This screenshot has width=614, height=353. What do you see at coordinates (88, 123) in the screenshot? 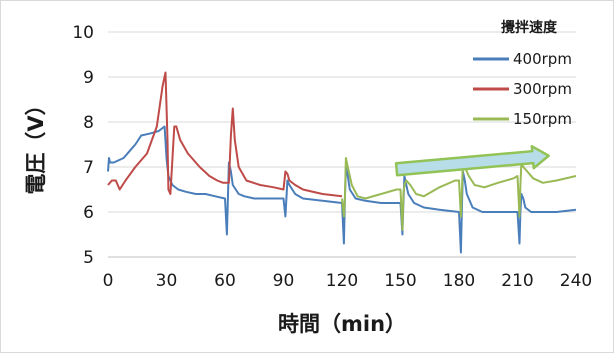
I see `y-tick-label: 8` at bounding box center [88, 123].